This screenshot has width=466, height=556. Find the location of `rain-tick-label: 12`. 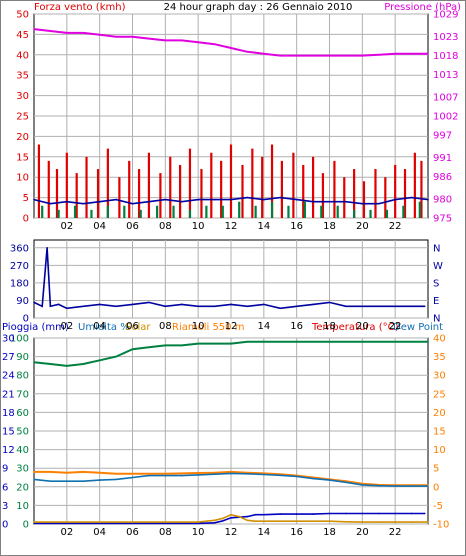

rain-tick-label: 12 is located at coordinates (8, 450).